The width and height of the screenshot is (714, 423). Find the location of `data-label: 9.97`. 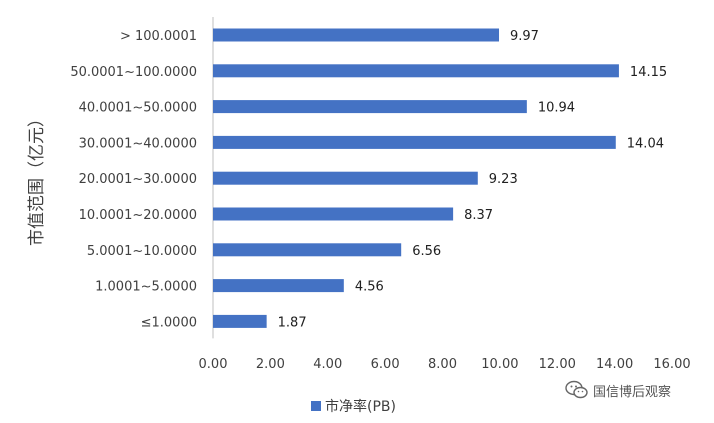

data-label: 9.97 is located at coordinates (524, 36).